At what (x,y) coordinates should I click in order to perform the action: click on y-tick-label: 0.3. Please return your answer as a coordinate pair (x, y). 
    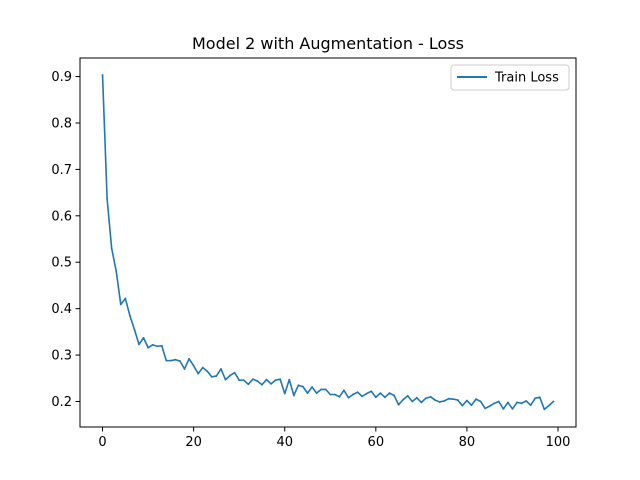
    Looking at the image, I should click on (61, 356).